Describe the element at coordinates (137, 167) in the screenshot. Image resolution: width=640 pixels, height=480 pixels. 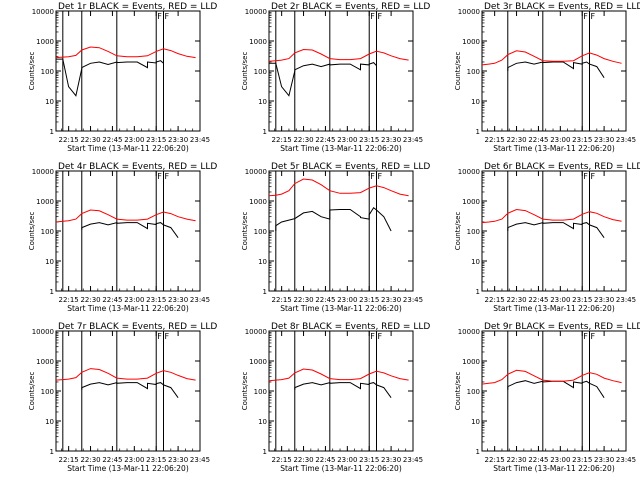
I see `chart-title: Det 4r BLACK = Events, RED = LLD` at that location.